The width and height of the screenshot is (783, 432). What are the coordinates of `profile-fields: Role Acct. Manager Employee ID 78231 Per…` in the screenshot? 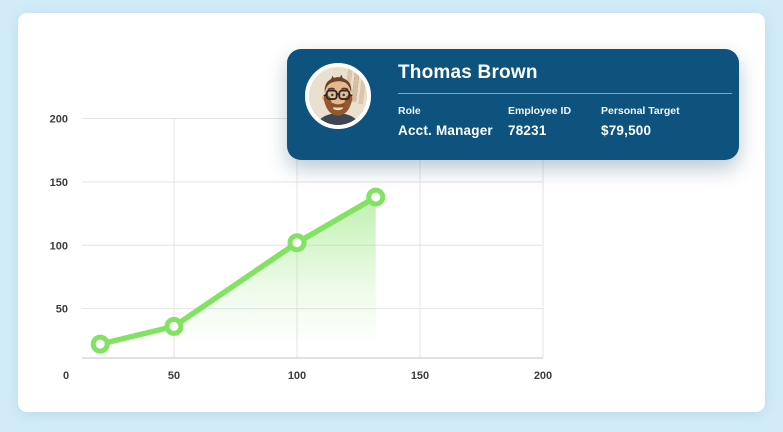 It's located at (565, 122).